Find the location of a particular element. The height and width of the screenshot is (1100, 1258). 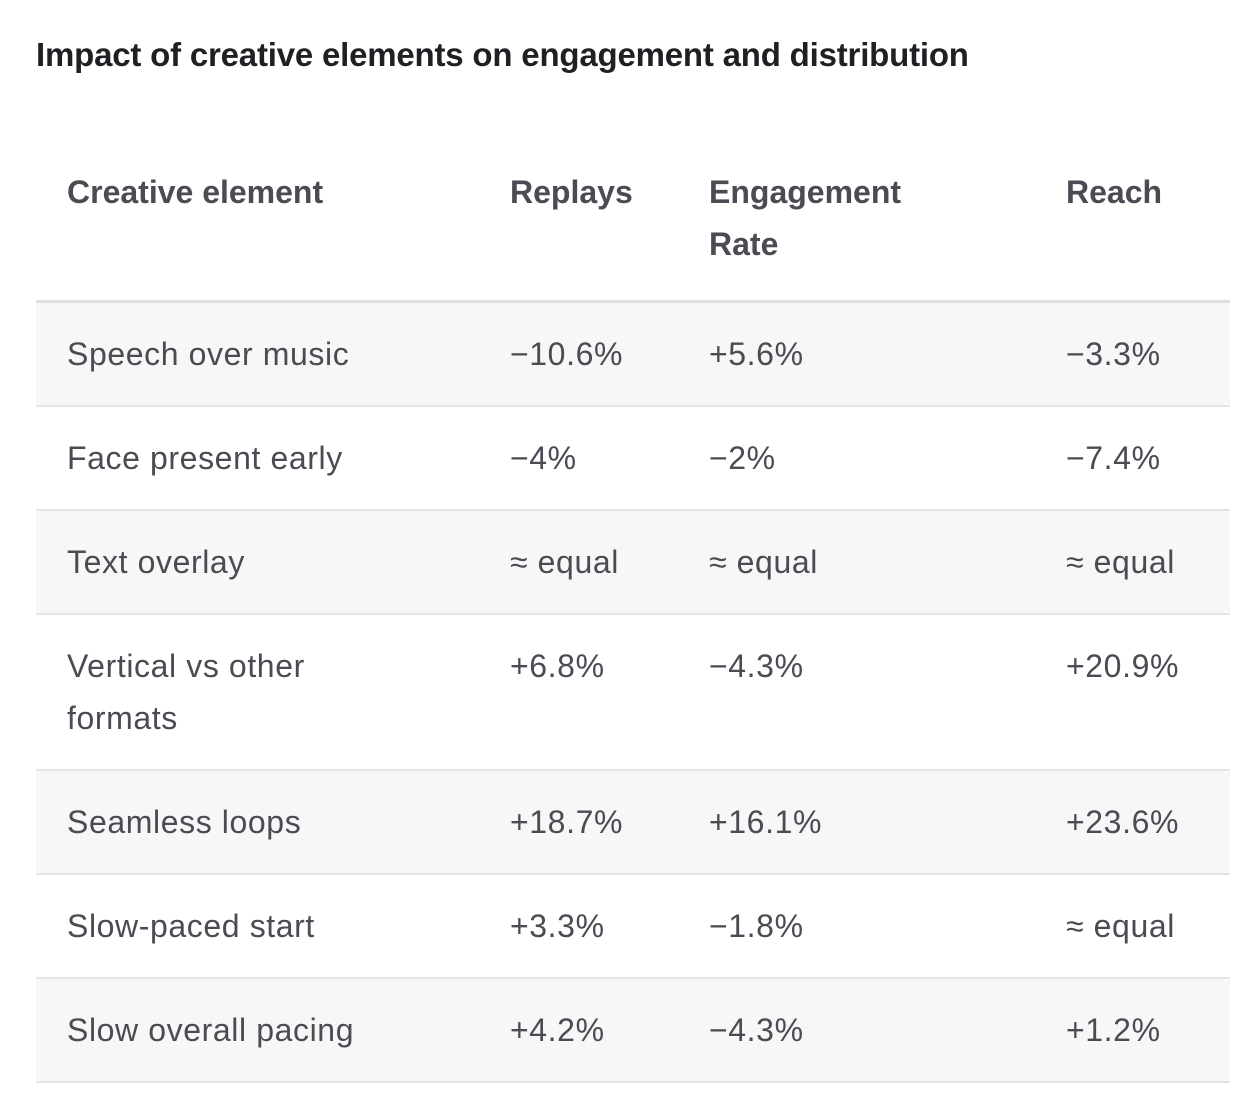

cell-reach: −7.4% is located at coordinates (1132, 458).